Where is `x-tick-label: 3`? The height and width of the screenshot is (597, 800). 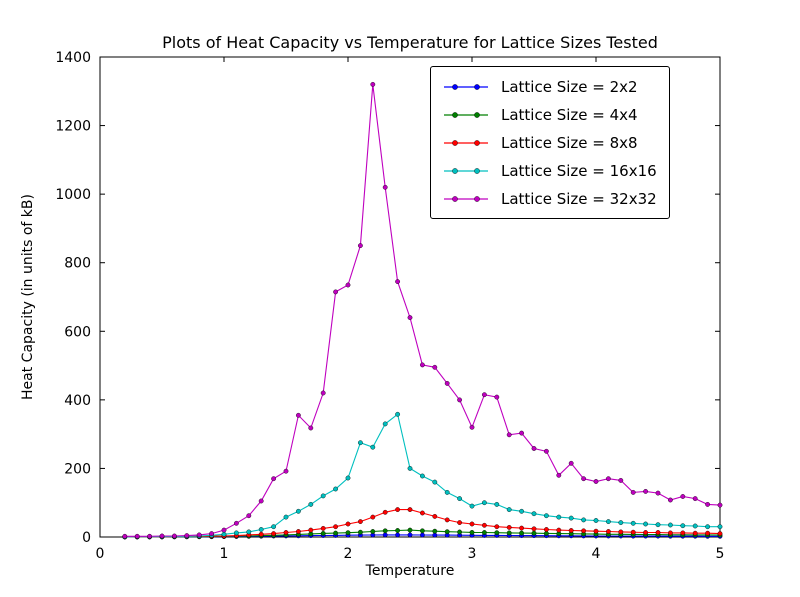 x-tick-label: 3 is located at coordinates (472, 554).